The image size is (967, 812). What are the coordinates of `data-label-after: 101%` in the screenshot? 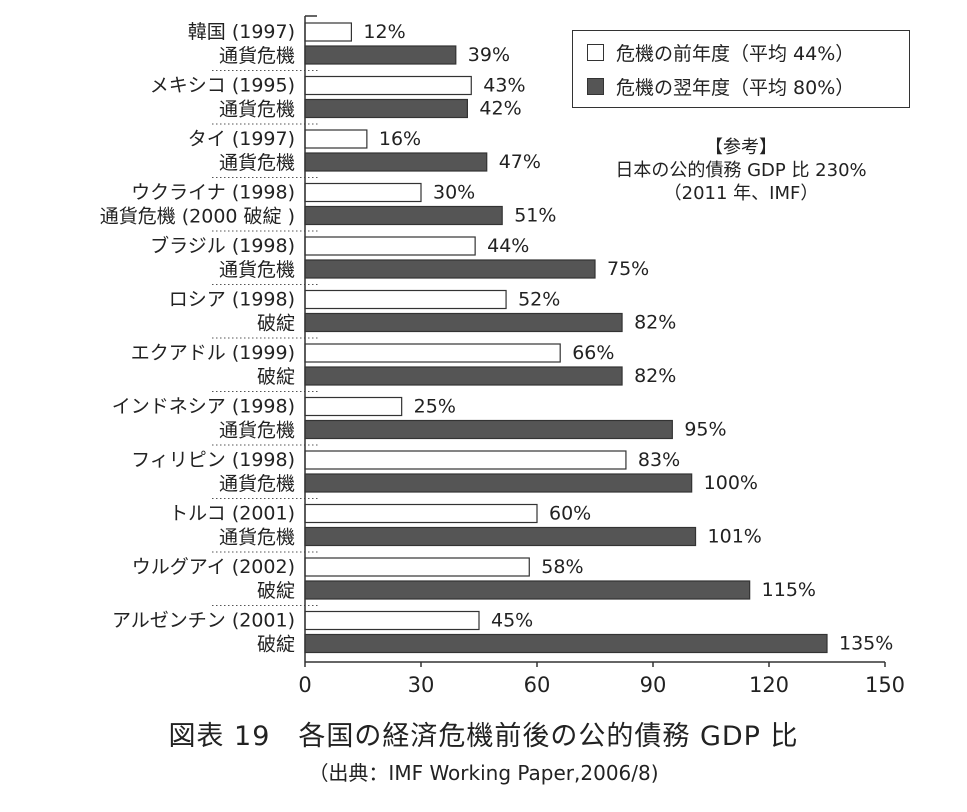 It's located at (735, 537).